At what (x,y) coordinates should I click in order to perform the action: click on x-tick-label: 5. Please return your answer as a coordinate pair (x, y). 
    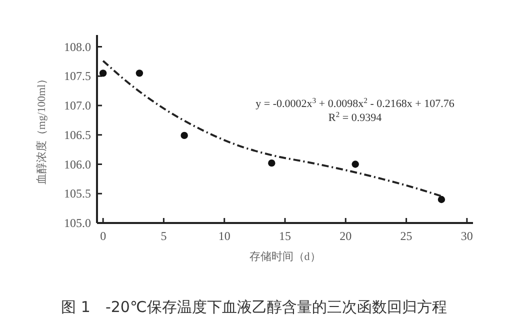
    Looking at the image, I should click on (163, 236).